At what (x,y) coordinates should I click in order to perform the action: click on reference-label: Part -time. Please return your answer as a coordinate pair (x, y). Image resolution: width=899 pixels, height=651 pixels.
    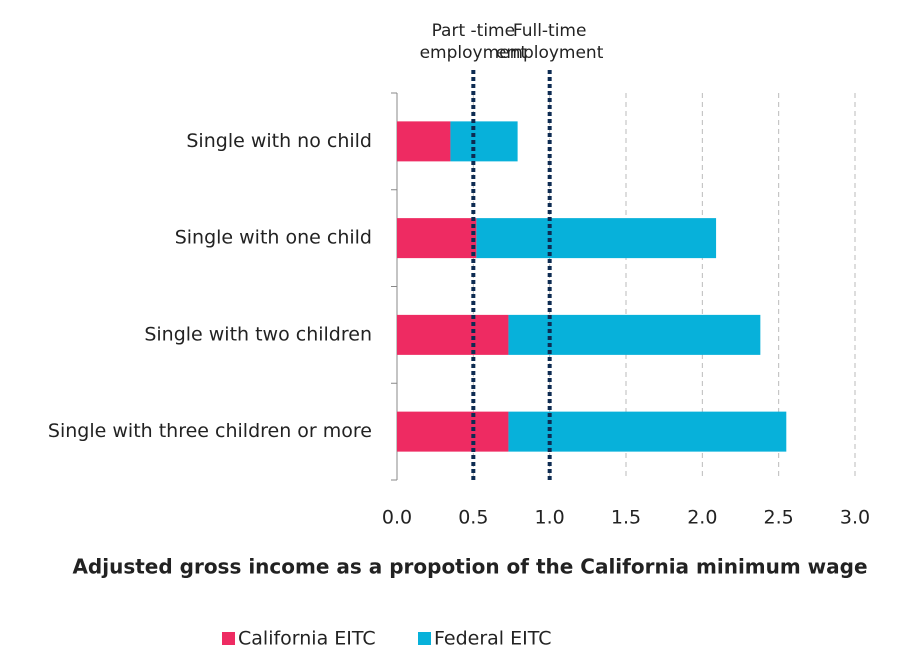
    Looking at the image, I should click on (474, 31).